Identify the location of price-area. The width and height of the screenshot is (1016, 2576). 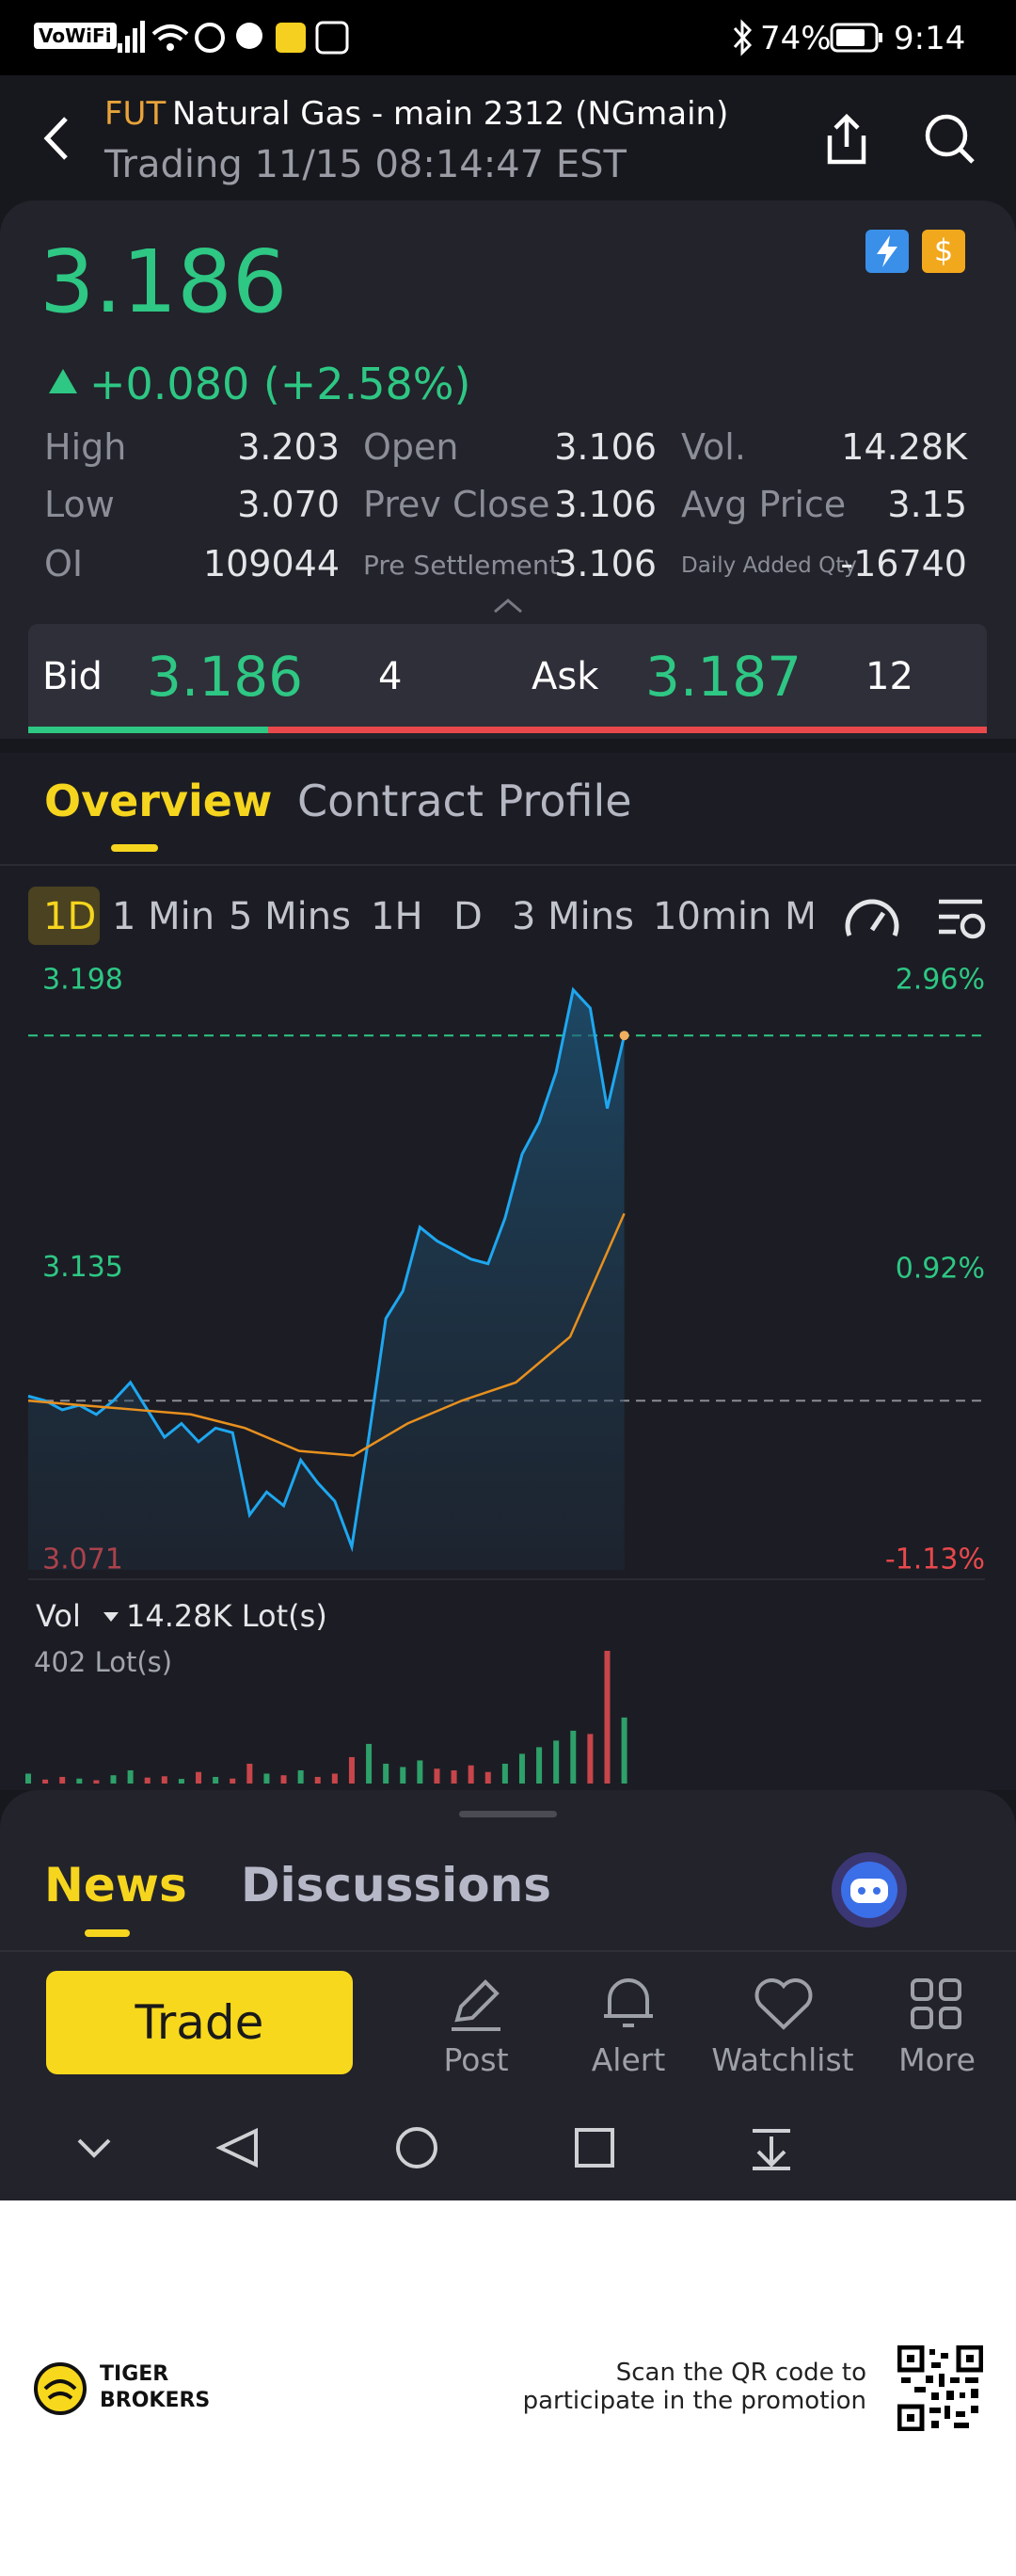
(327, 1279).